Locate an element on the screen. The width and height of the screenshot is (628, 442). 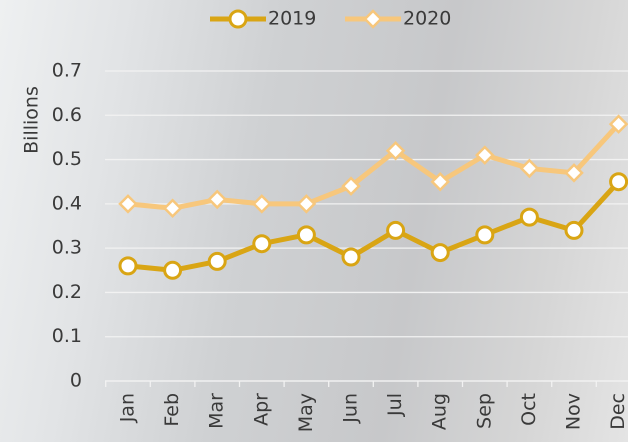
y-tick-label: 0.4 is located at coordinates (67, 203).